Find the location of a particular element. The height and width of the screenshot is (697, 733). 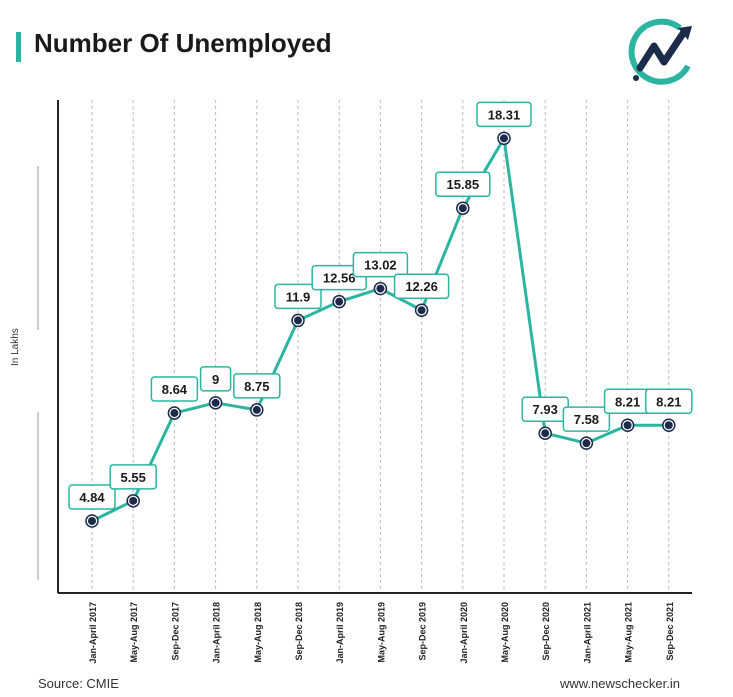

site-url: www.newschecker.in is located at coordinates (620, 683).